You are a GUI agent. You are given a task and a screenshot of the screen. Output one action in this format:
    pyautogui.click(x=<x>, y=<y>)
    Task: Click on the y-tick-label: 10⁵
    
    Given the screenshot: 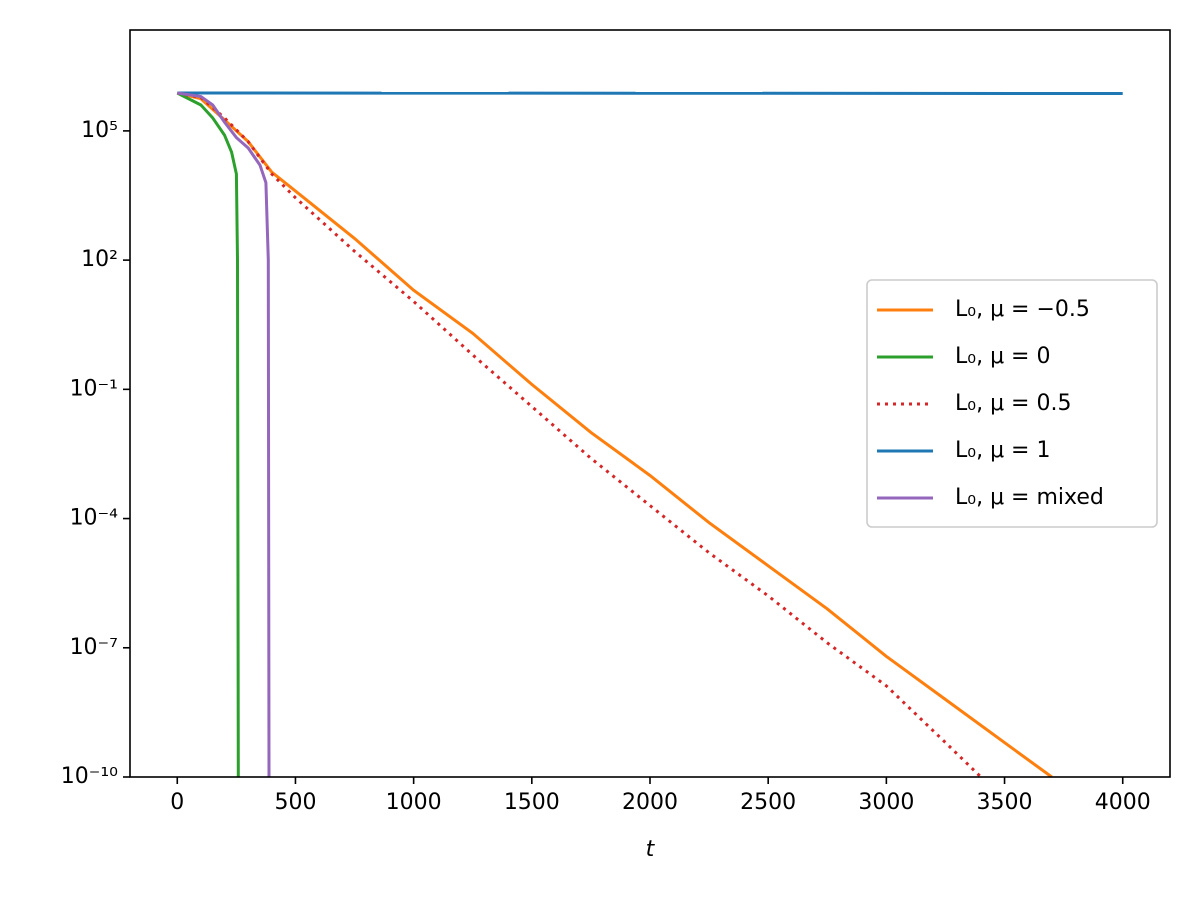 What is the action you would take?
    pyautogui.click(x=99, y=130)
    